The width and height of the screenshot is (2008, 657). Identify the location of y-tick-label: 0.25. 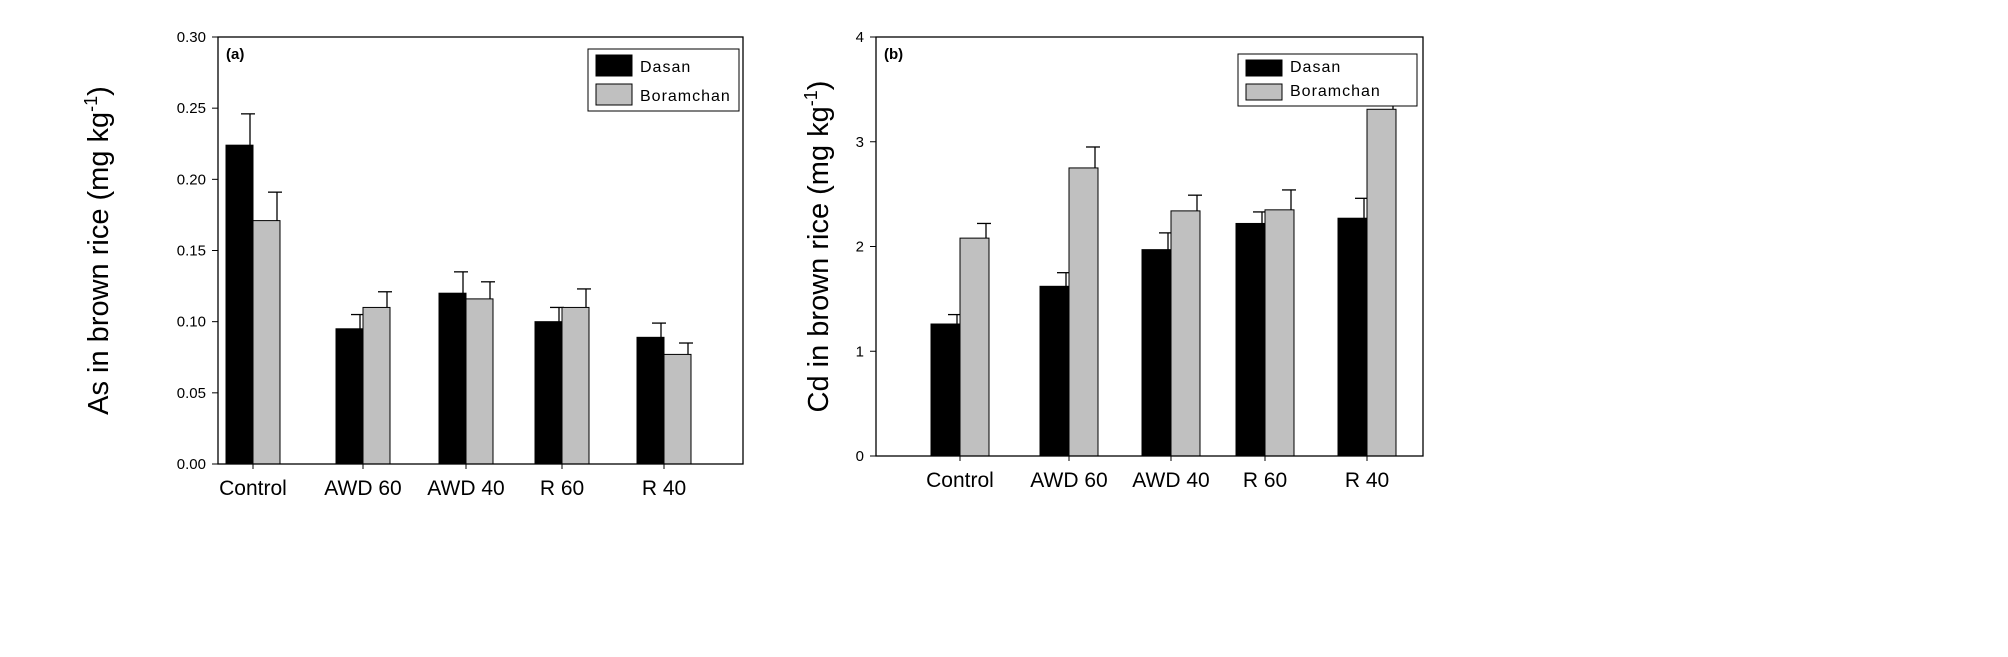
(191, 108).